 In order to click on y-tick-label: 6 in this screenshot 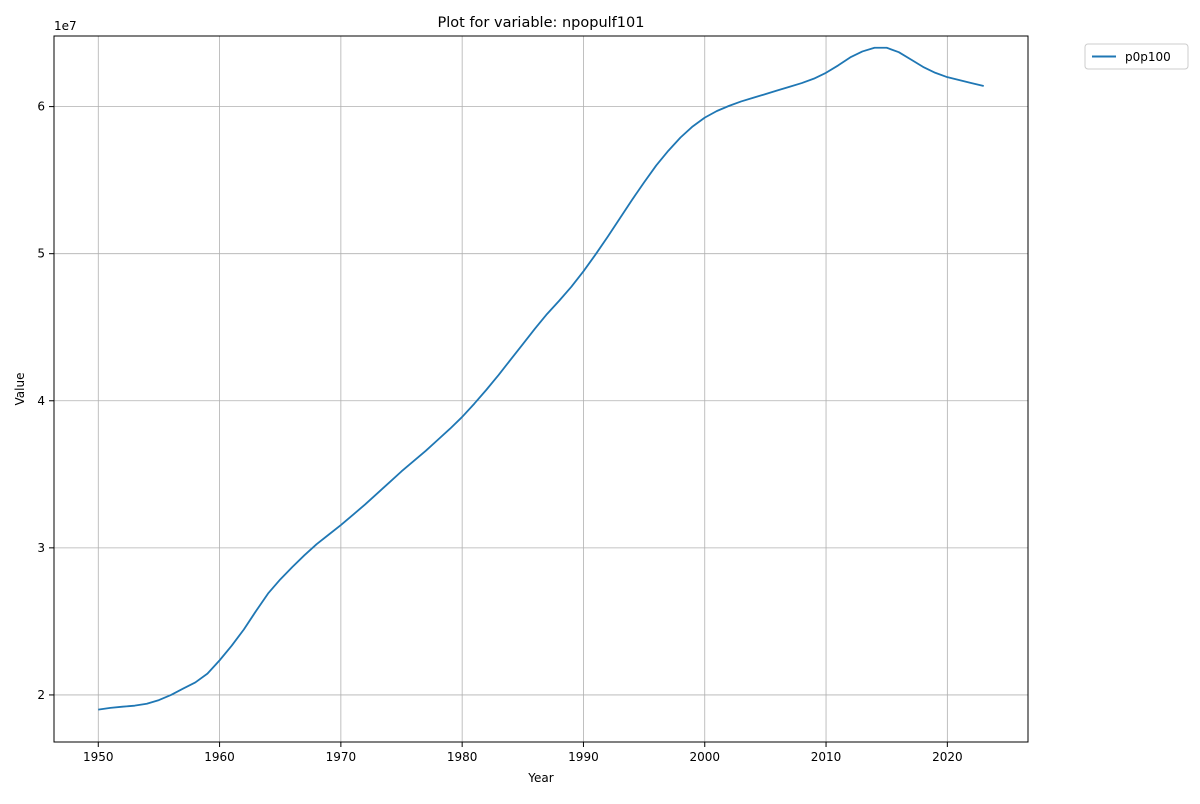, I will do `click(41, 107)`.